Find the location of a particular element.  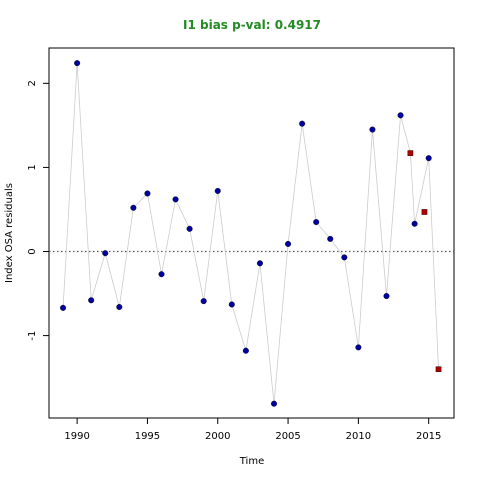

y-axis-label: Index OSA residuals is located at coordinates (9, 233).